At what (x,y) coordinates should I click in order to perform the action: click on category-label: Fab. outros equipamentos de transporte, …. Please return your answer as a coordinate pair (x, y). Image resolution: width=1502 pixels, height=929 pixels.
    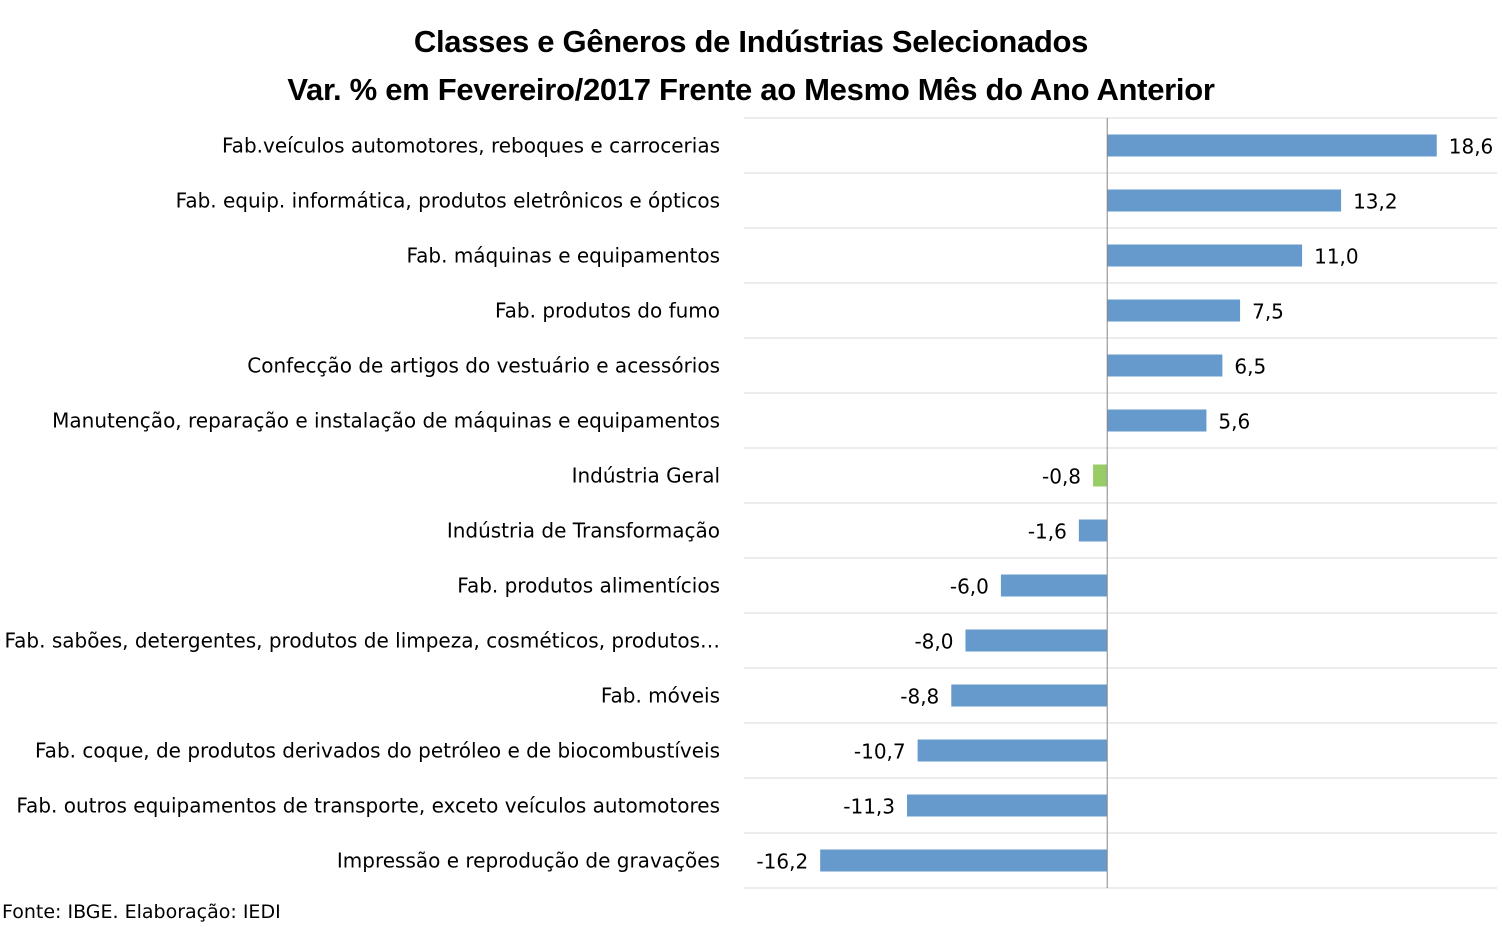
    Looking at the image, I should click on (368, 806).